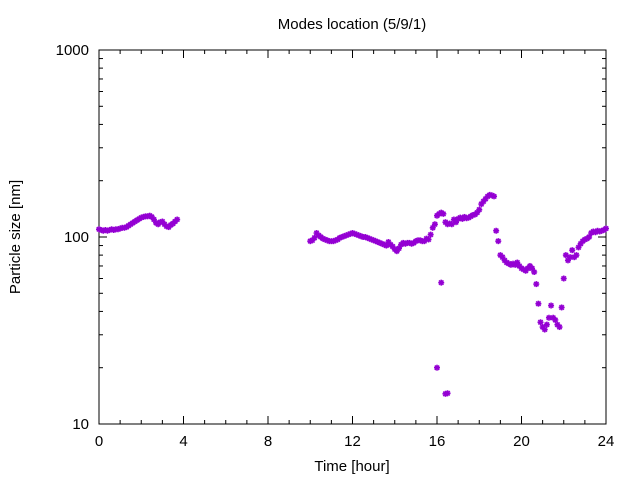  What do you see at coordinates (352, 24) in the screenshot?
I see `chart-title: Modes location (5/9/1)` at bounding box center [352, 24].